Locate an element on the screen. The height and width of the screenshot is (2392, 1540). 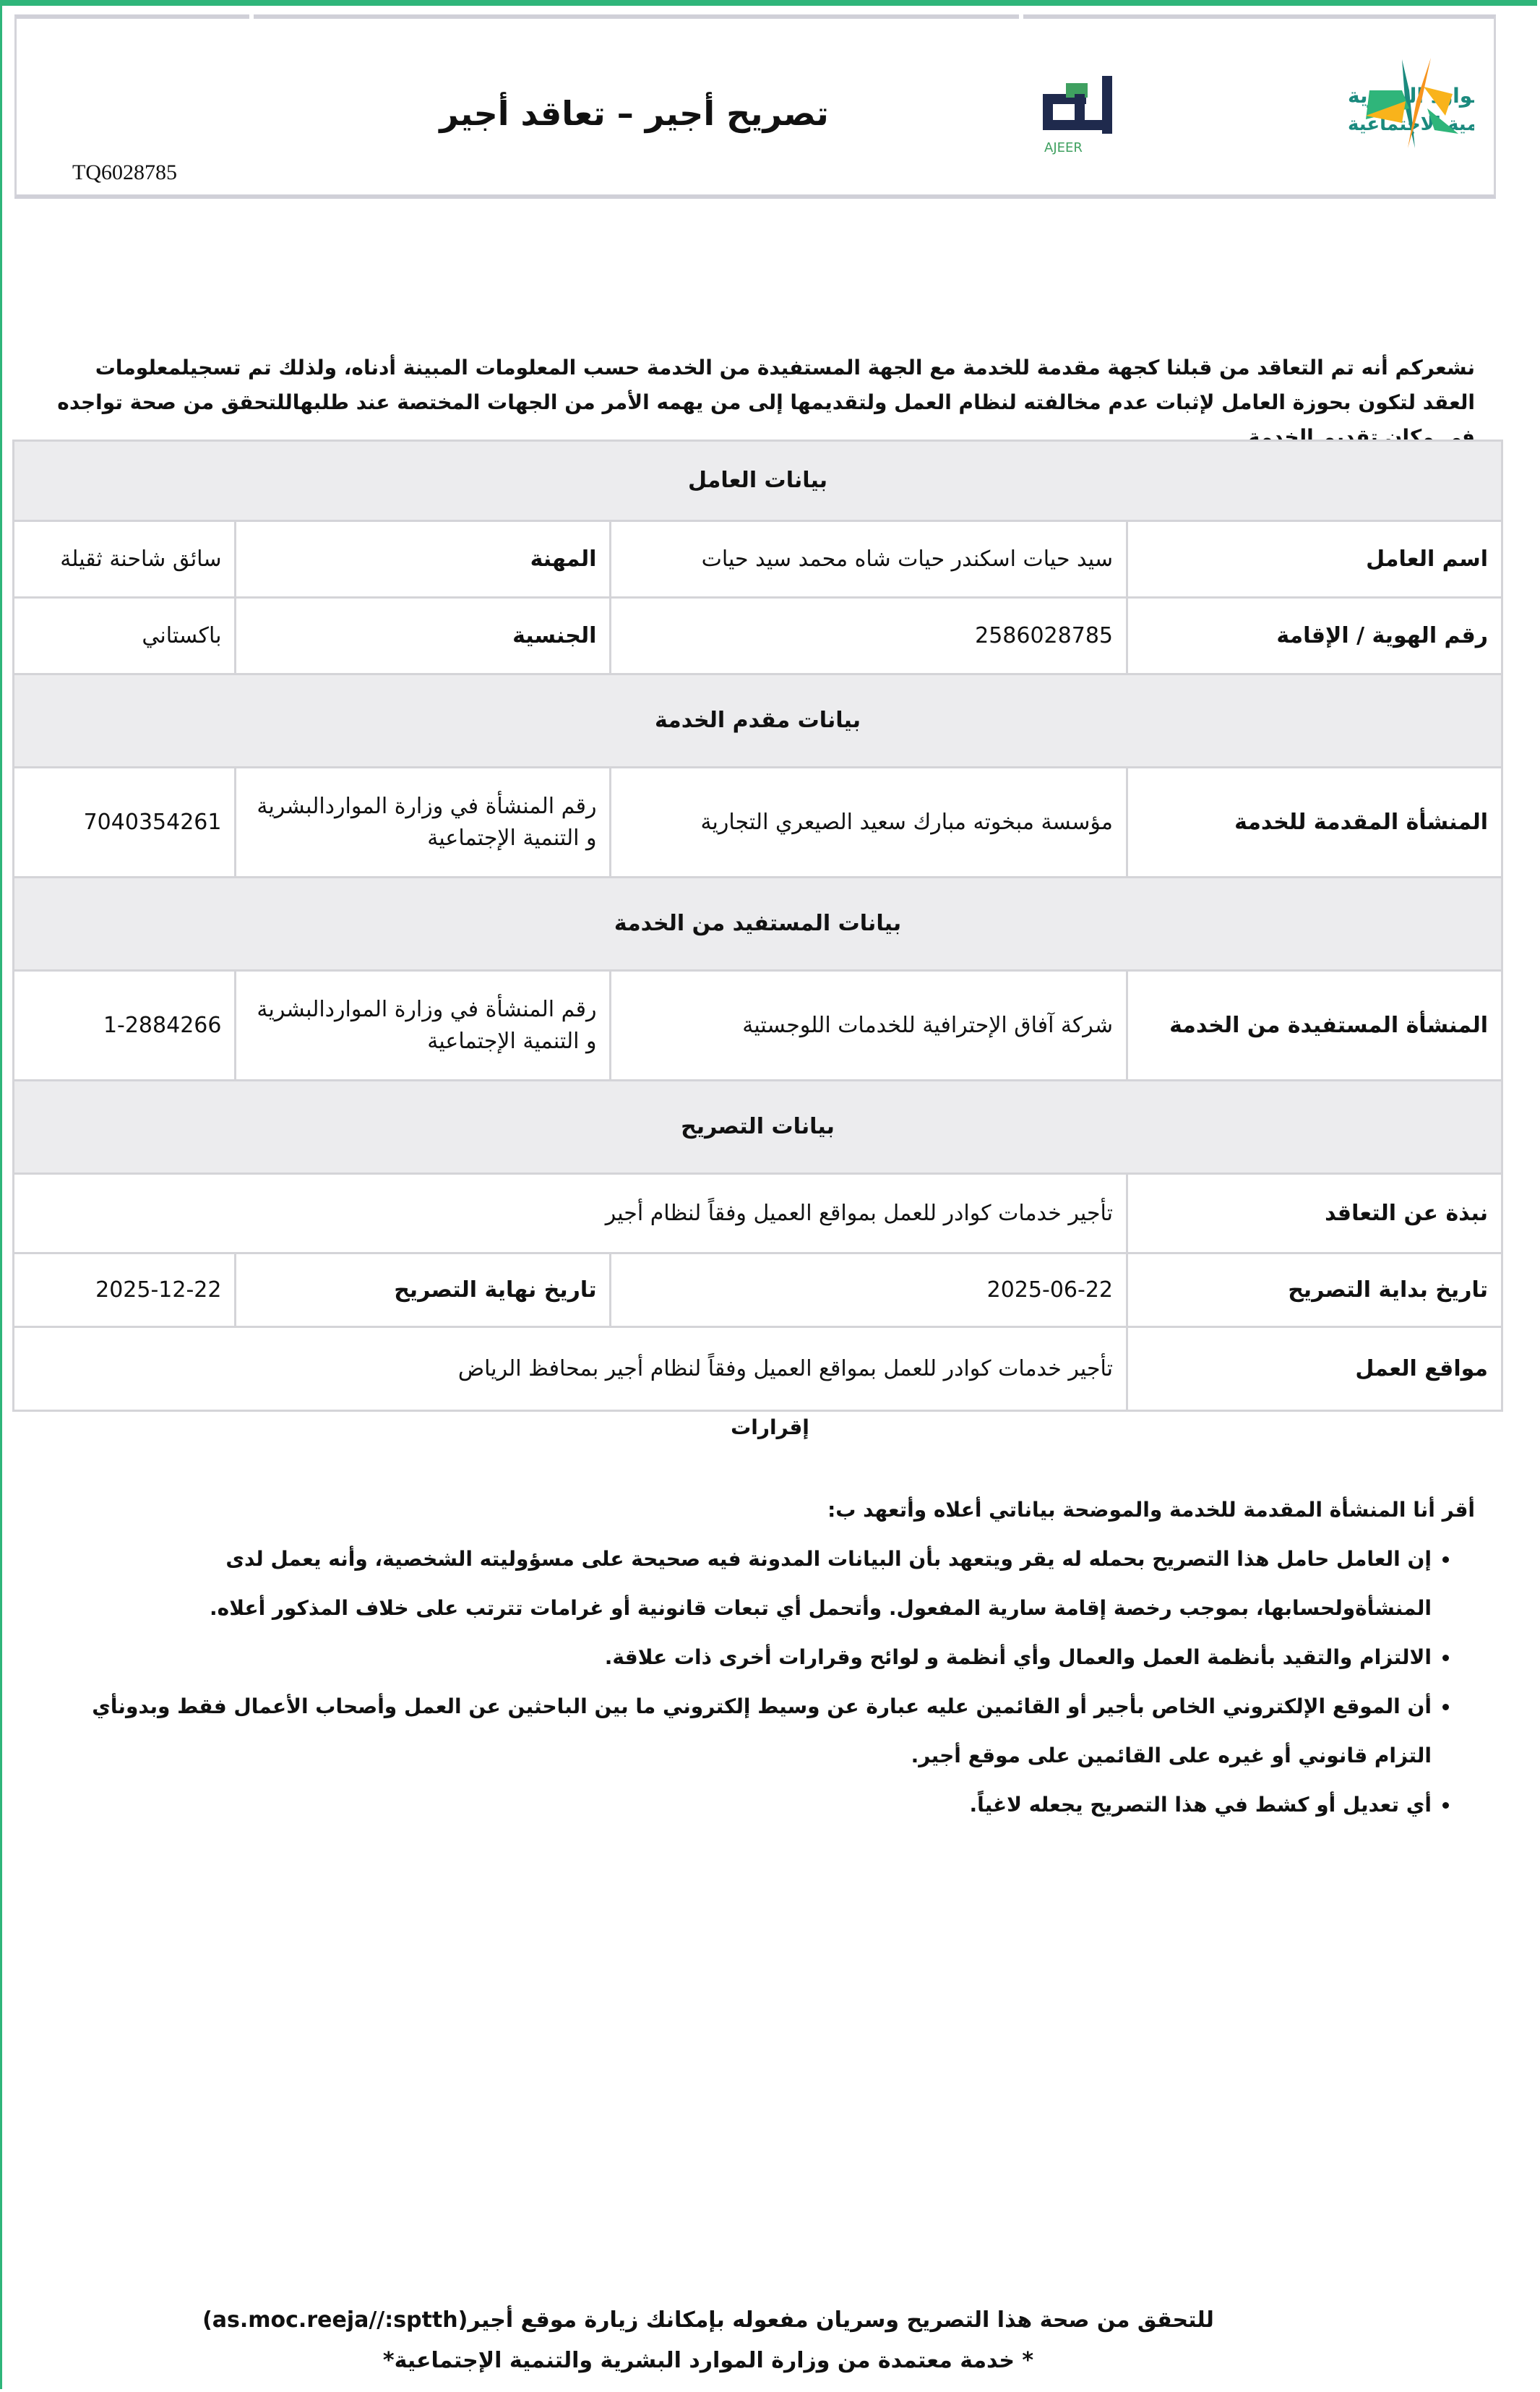
end-date-label: تاريخ نهاية التصريح is located at coordinates (423, 1290).